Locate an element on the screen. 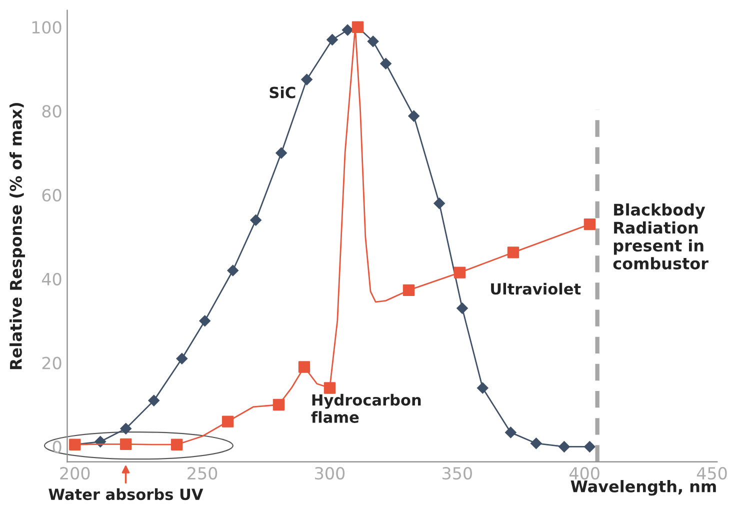 Image resolution: width=747 pixels, height=516 pixels. annotation: Ultraviolet is located at coordinates (536, 288).